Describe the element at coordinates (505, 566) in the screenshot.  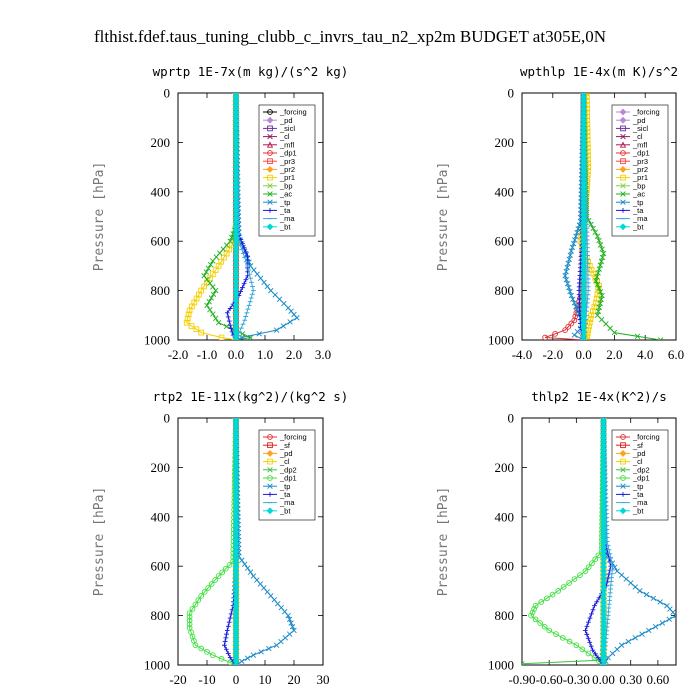
I see `y-tick-label: 600` at that location.